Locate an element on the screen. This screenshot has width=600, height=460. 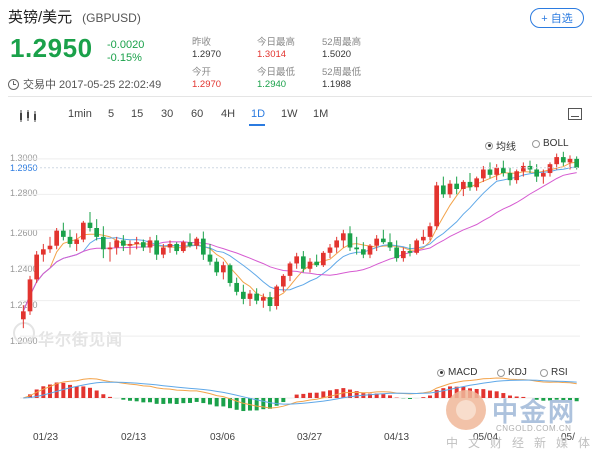
stat-52w-low: 52周最低 1.1988 is located at coordinates (341, 79).